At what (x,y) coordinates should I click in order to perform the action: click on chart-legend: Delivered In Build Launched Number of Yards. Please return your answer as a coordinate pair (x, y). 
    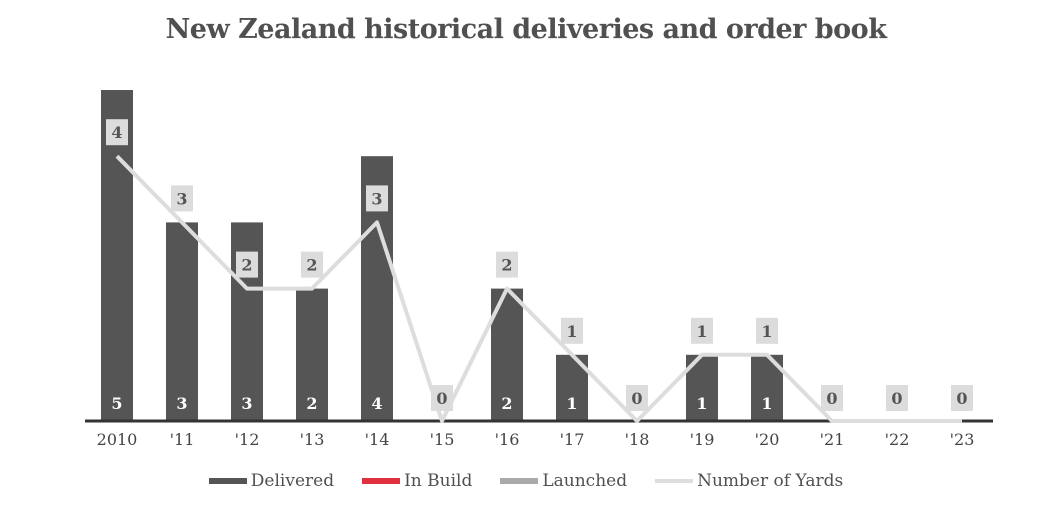
    Looking at the image, I should click on (526, 481).